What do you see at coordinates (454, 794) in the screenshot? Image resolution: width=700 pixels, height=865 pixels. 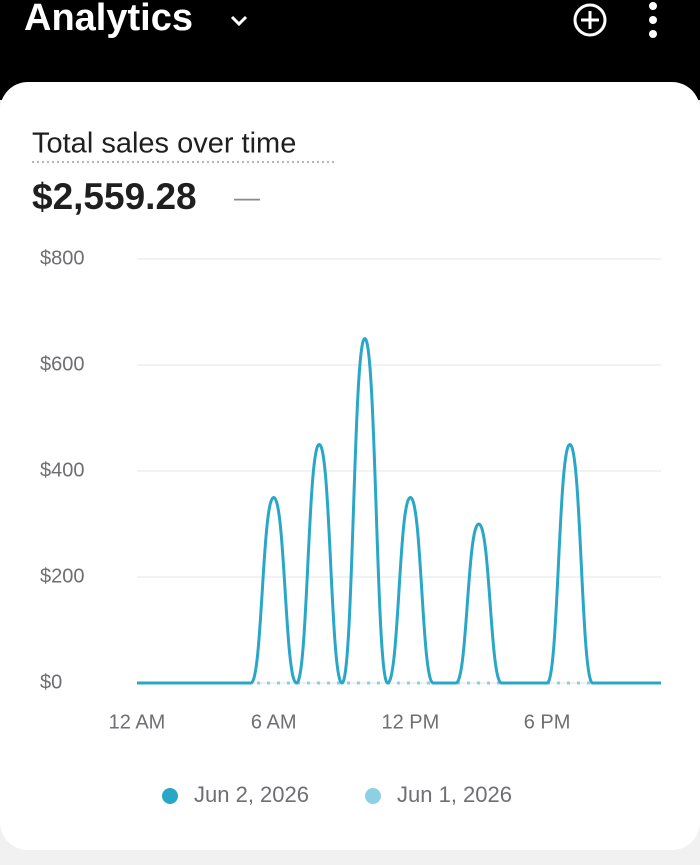 I see `legend-label: Jun 1, 2026` at bounding box center [454, 794].